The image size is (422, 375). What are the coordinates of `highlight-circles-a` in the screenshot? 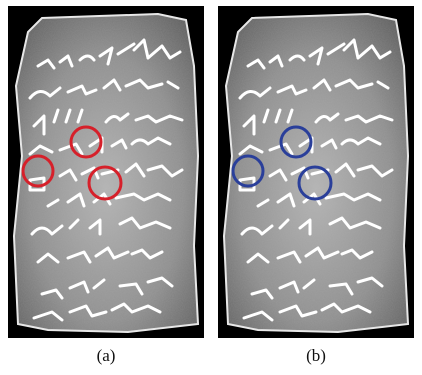 It's located at (72, 163).